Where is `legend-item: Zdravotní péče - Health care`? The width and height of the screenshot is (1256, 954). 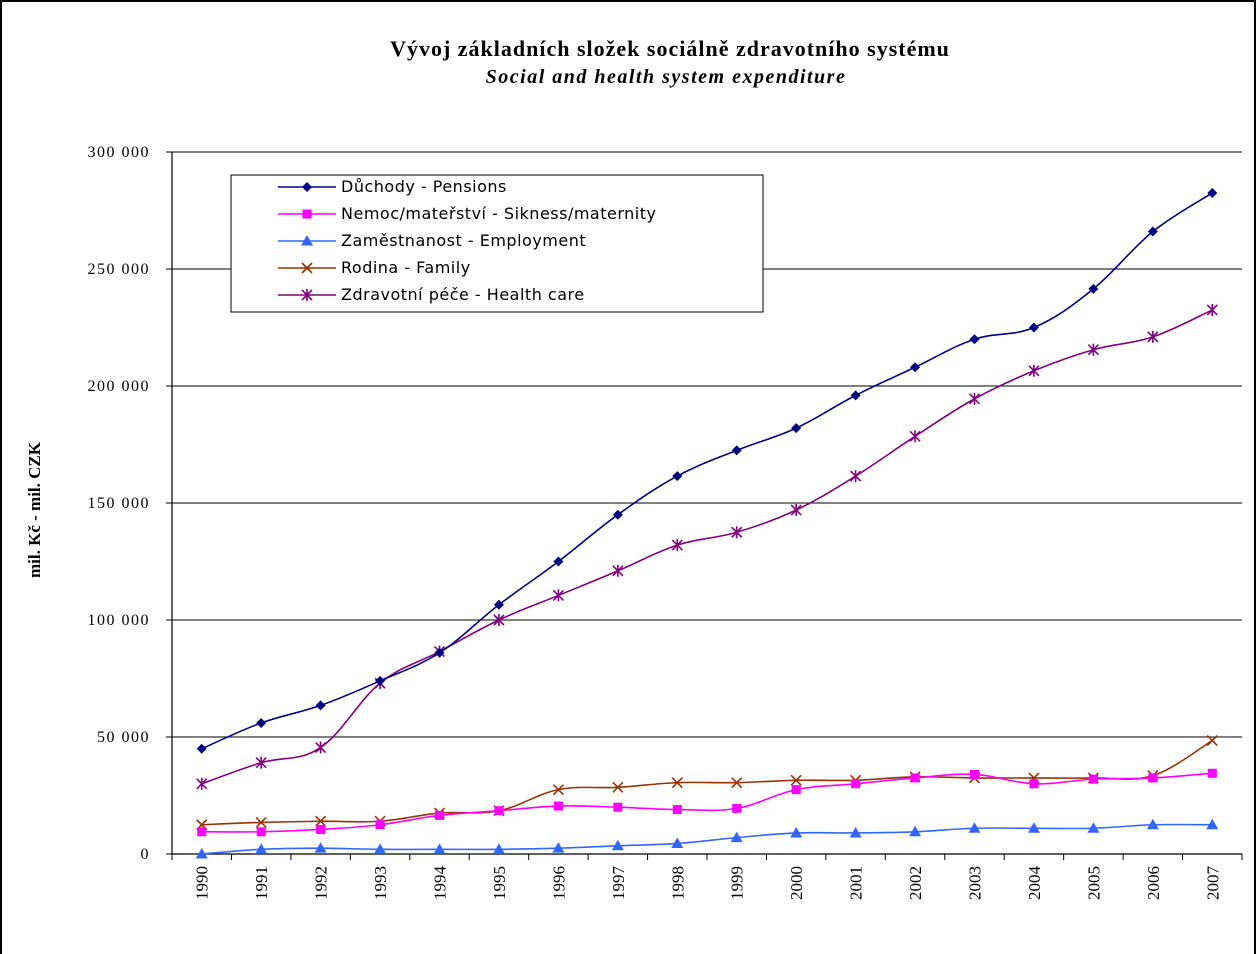 legend-item: Zdravotní péče - Health care is located at coordinates (431, 294).